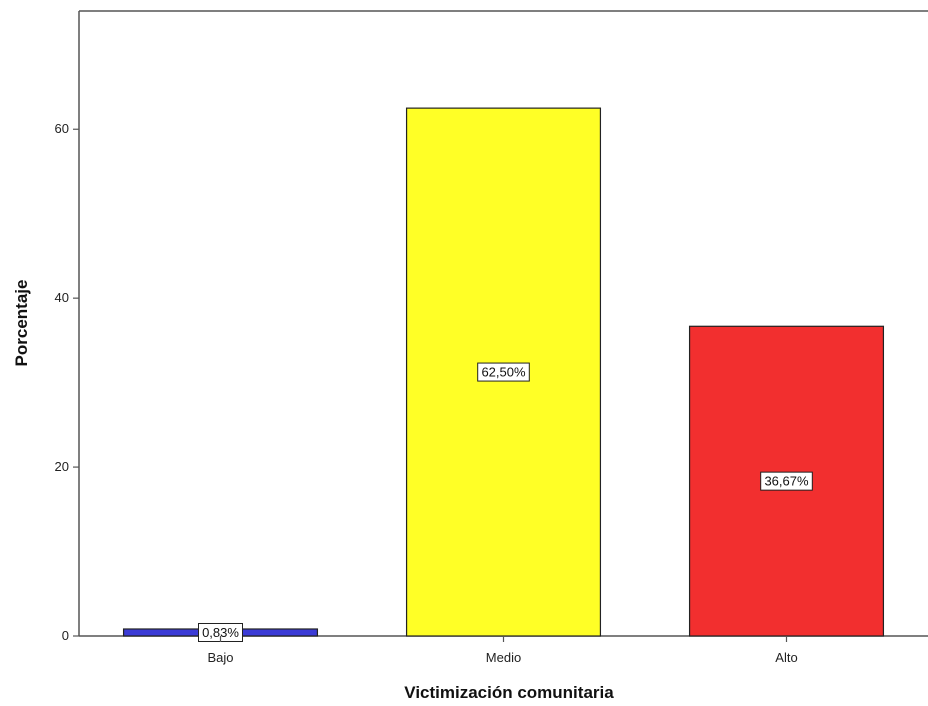  I want to click on x-axis-ticks: Bajo Medio Alto, so click(502, 650).